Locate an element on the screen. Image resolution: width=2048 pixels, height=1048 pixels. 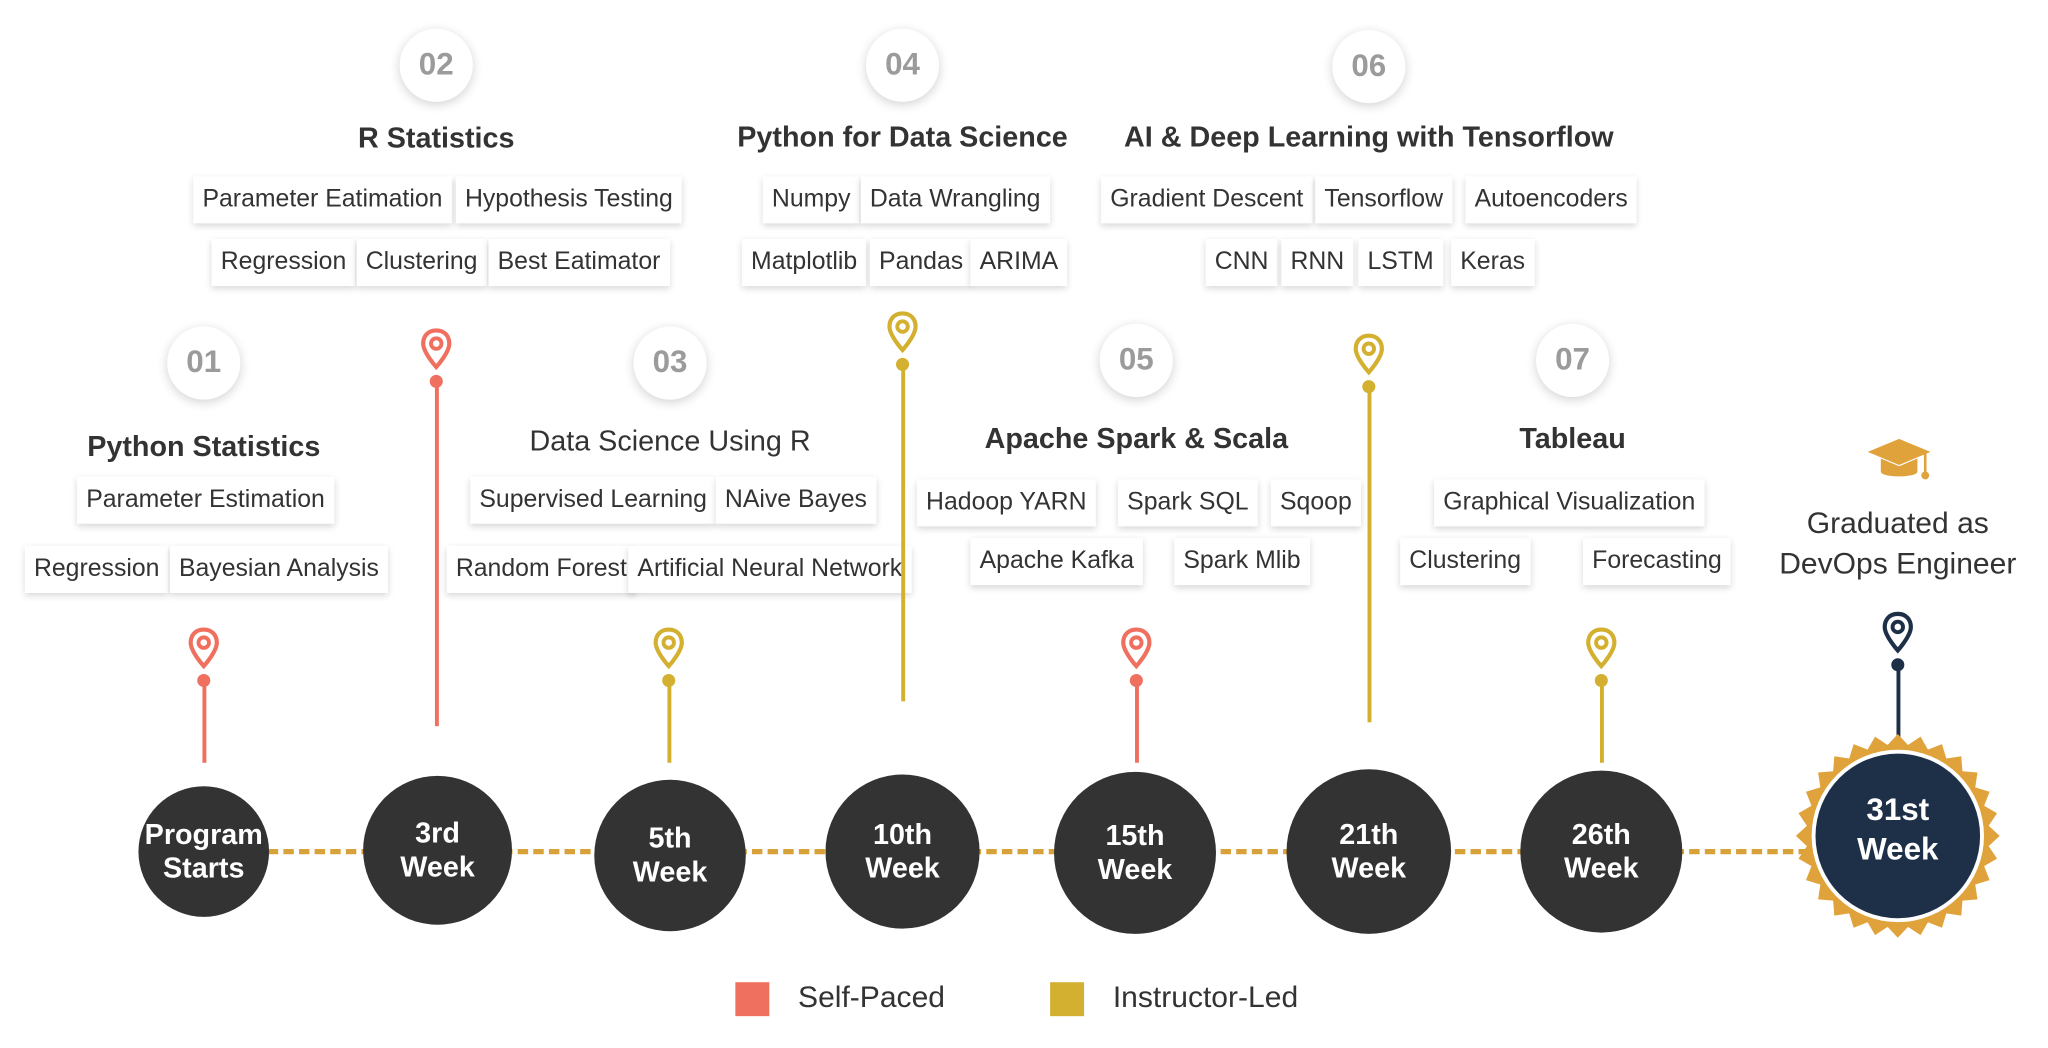
milestone-05-topic: Sqoop is located at coordinates (1315, 503).